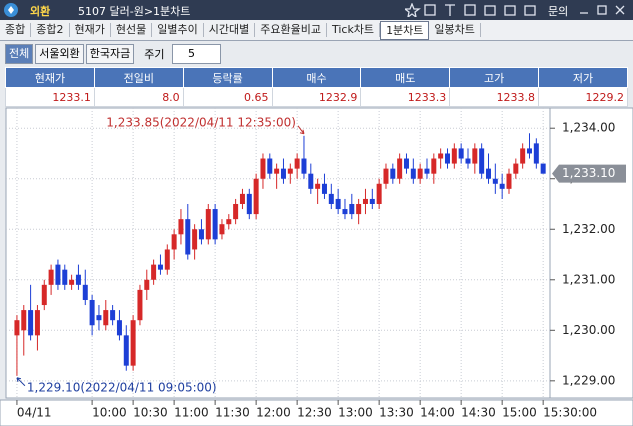  I want to click on period-label: 주기, so click(154, 54).